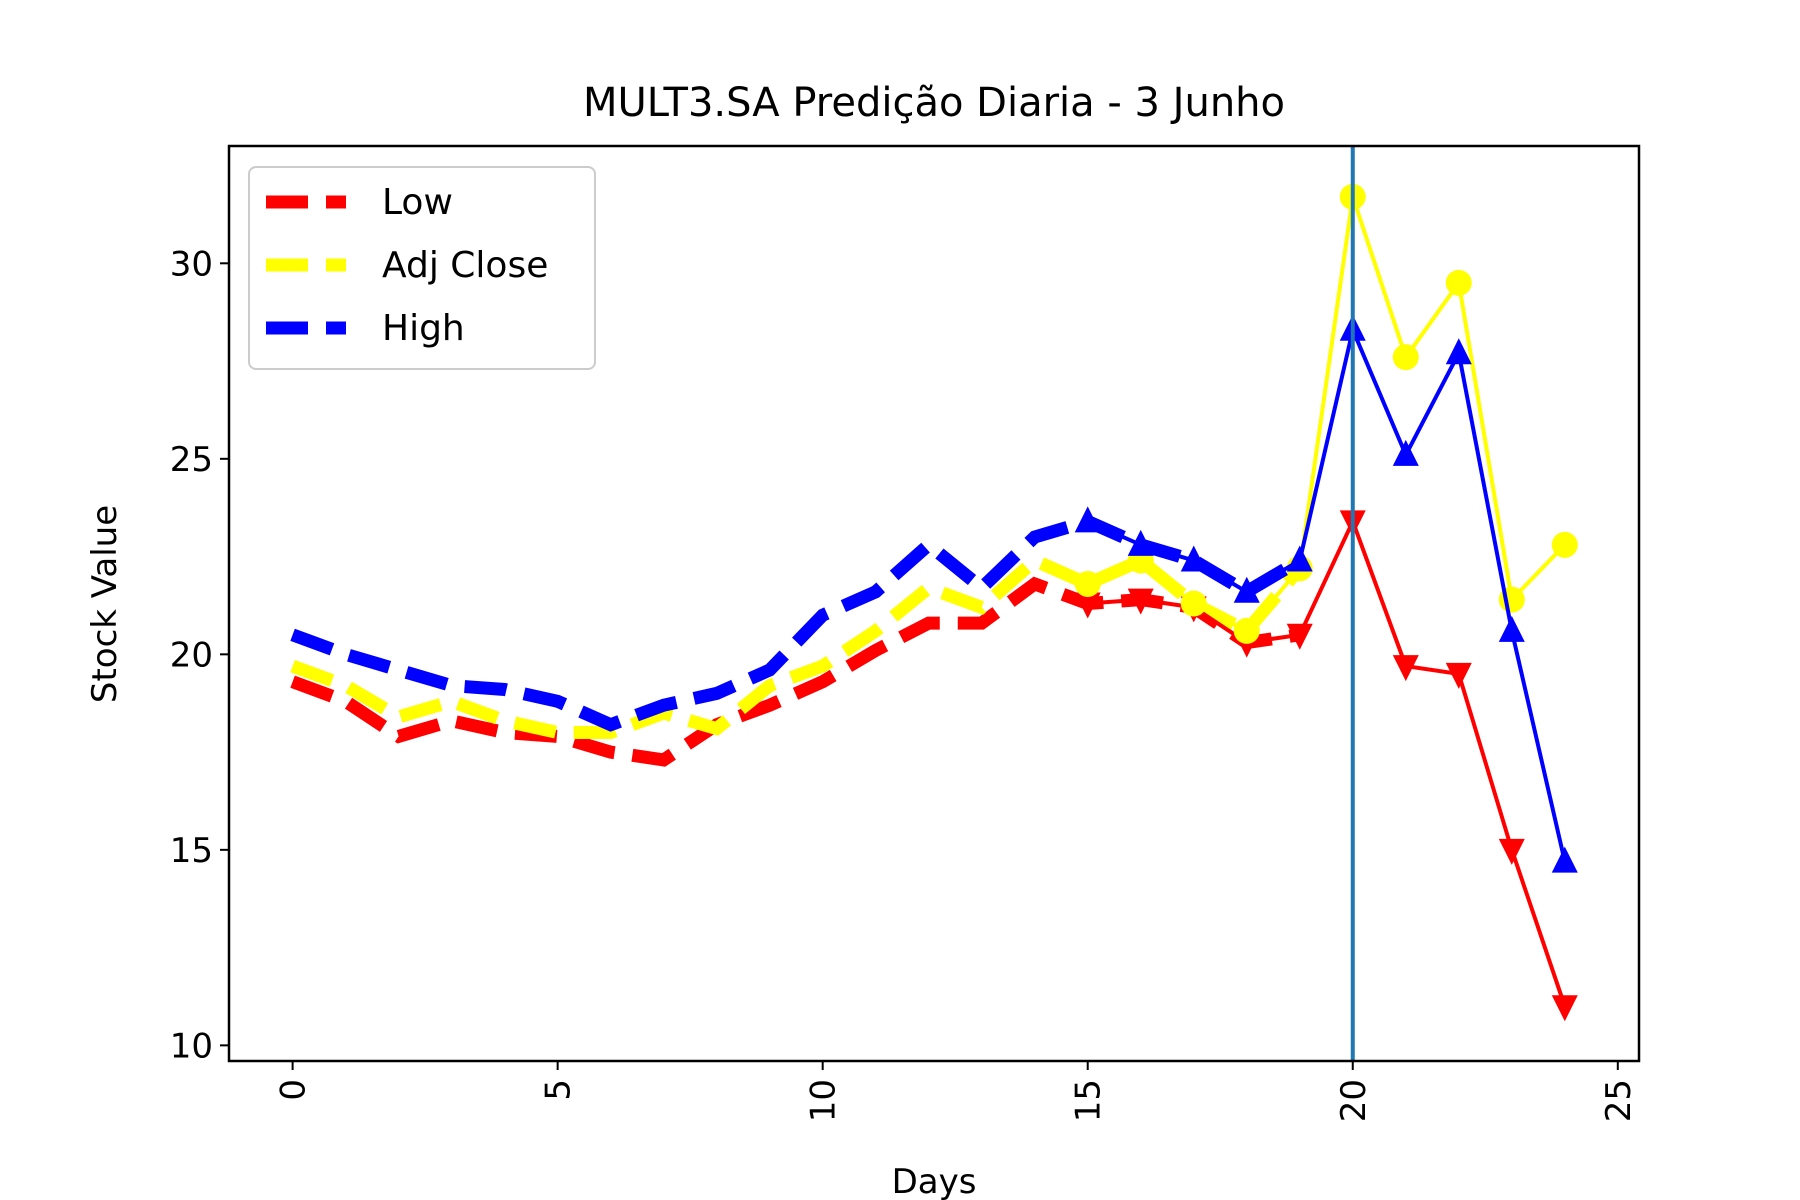 The height and width of the screenshot is (1200, 1800). What do you see at coordinates (1327, 761) in the screenshot?
I see `series-line-predicted-Low` at bounding box center [1327, 761].